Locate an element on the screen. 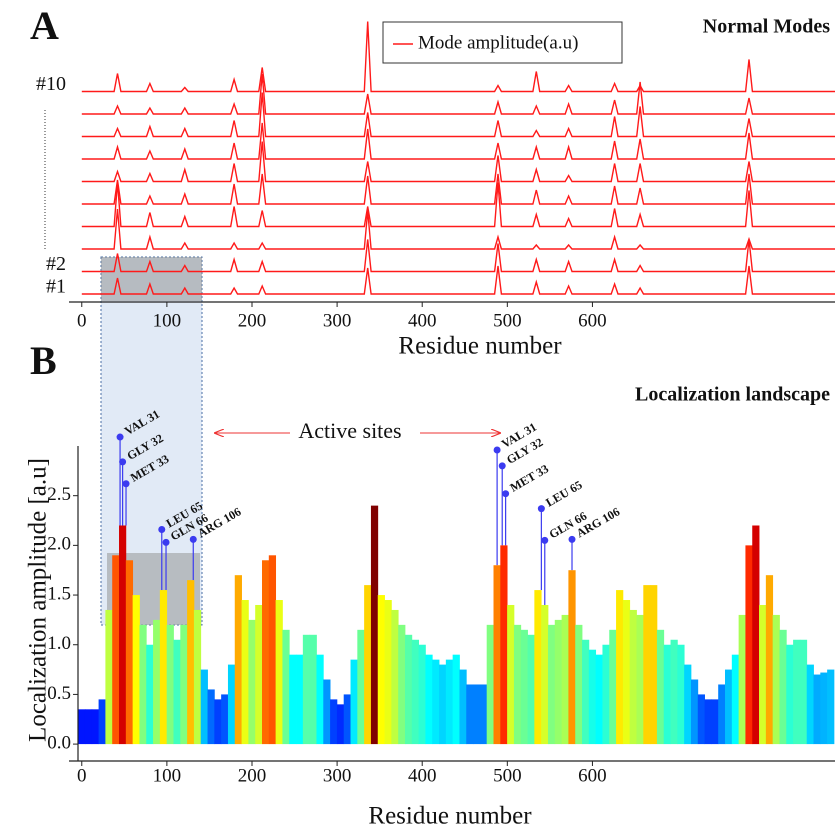 The height and width of the screenshot is (832, 839). x-tick-label: 100 is located at coordinates (167, 775).